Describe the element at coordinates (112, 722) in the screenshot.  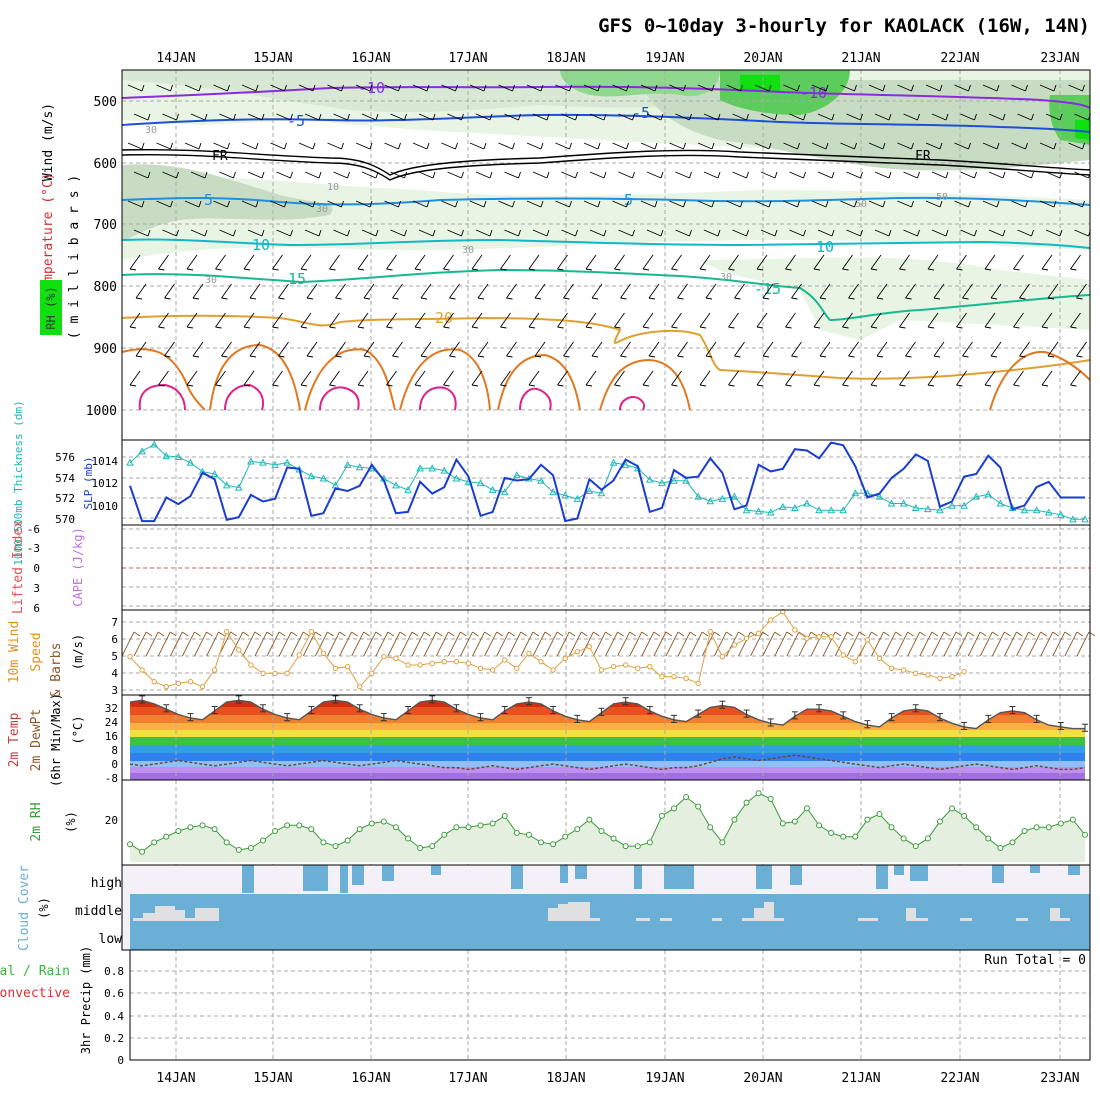
I see `tick-t24: 24` at that location.